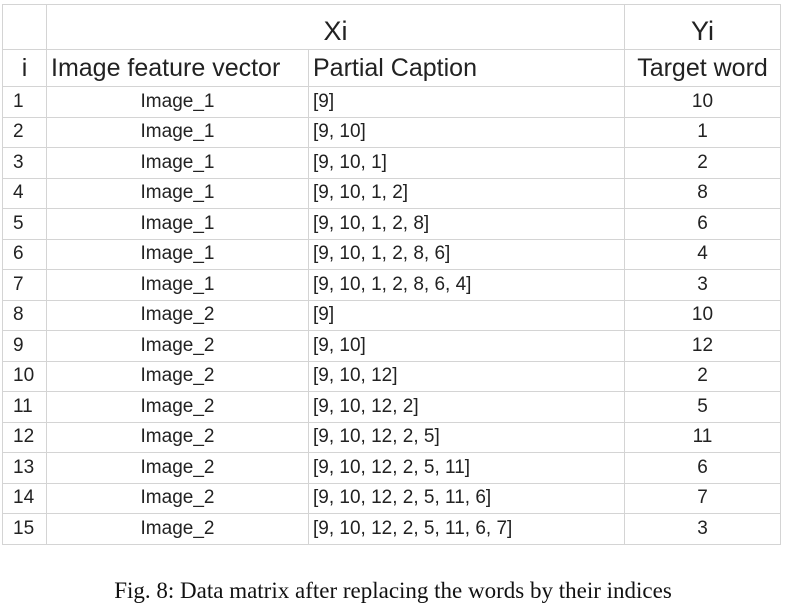 This screenshot has height=610, width=786. Describe the element at coordinates (702, 132) in the screenshot. I see `target-word-cell: 1` at that location.